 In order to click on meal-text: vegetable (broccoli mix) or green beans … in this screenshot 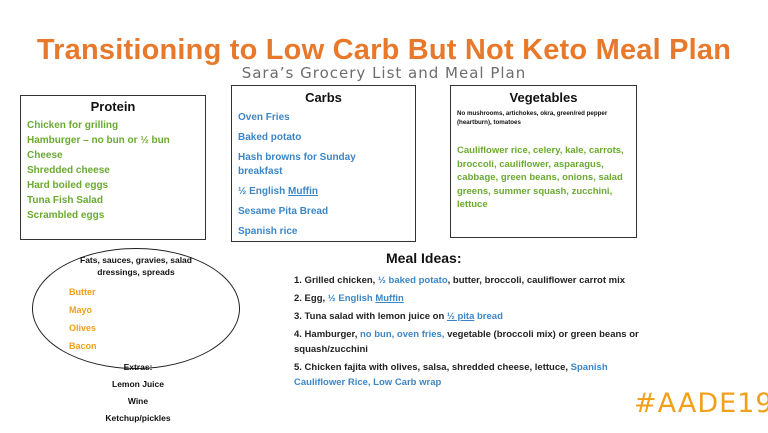, I will do `click(466, 342)`.